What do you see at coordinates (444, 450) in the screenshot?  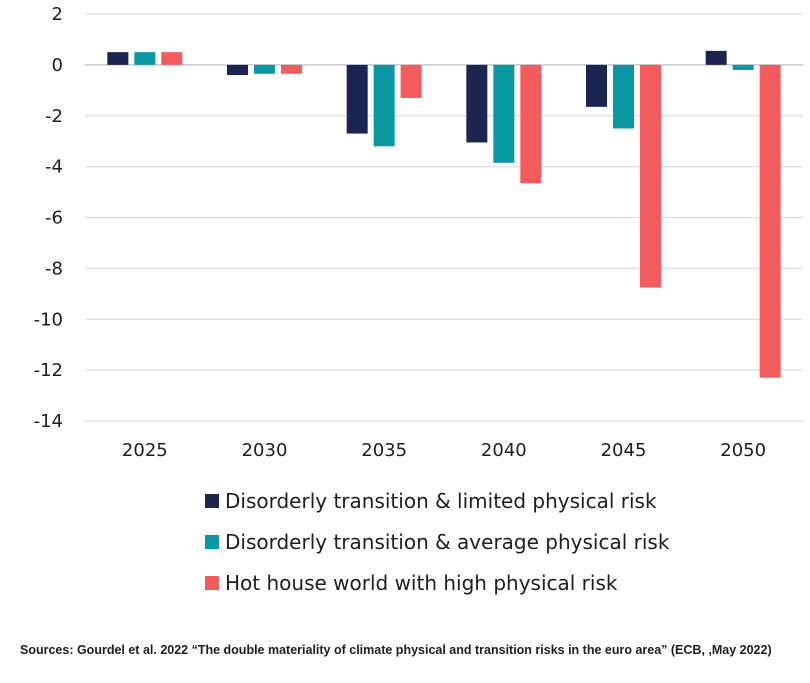 I see `x-axis-tick-labels: 2025 2030 2035 2040 2045 2050` at bounding box center [444, 450].